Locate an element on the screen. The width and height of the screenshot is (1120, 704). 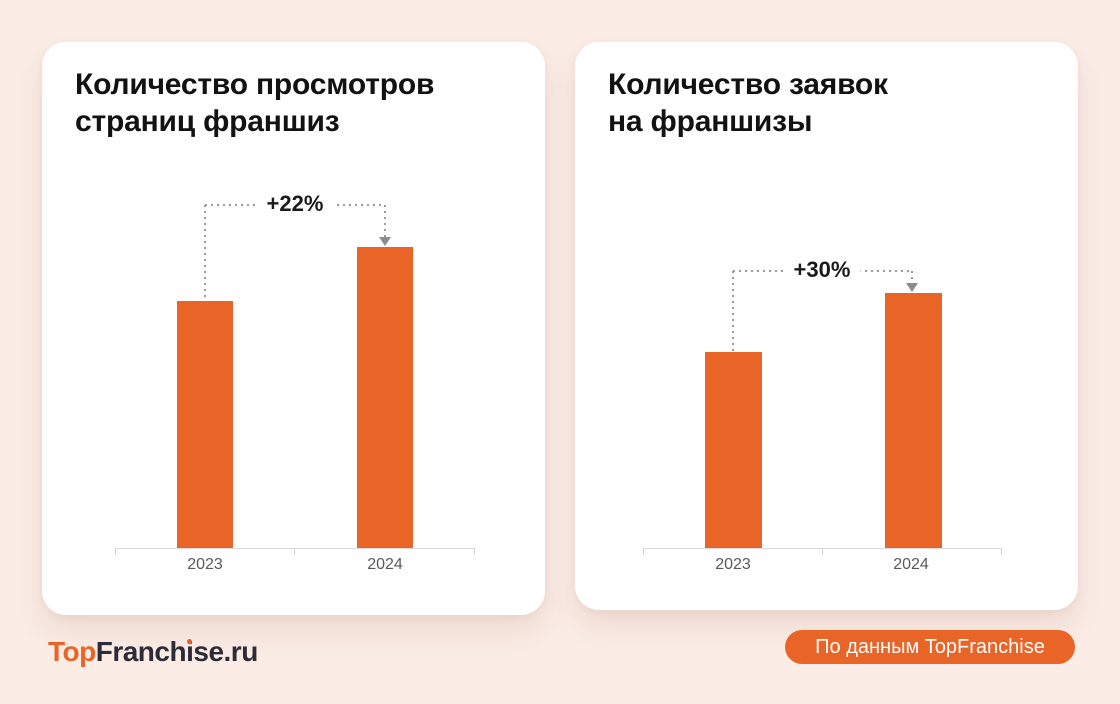
logo-part-mid: Franch is located at coordinates (141, 651).